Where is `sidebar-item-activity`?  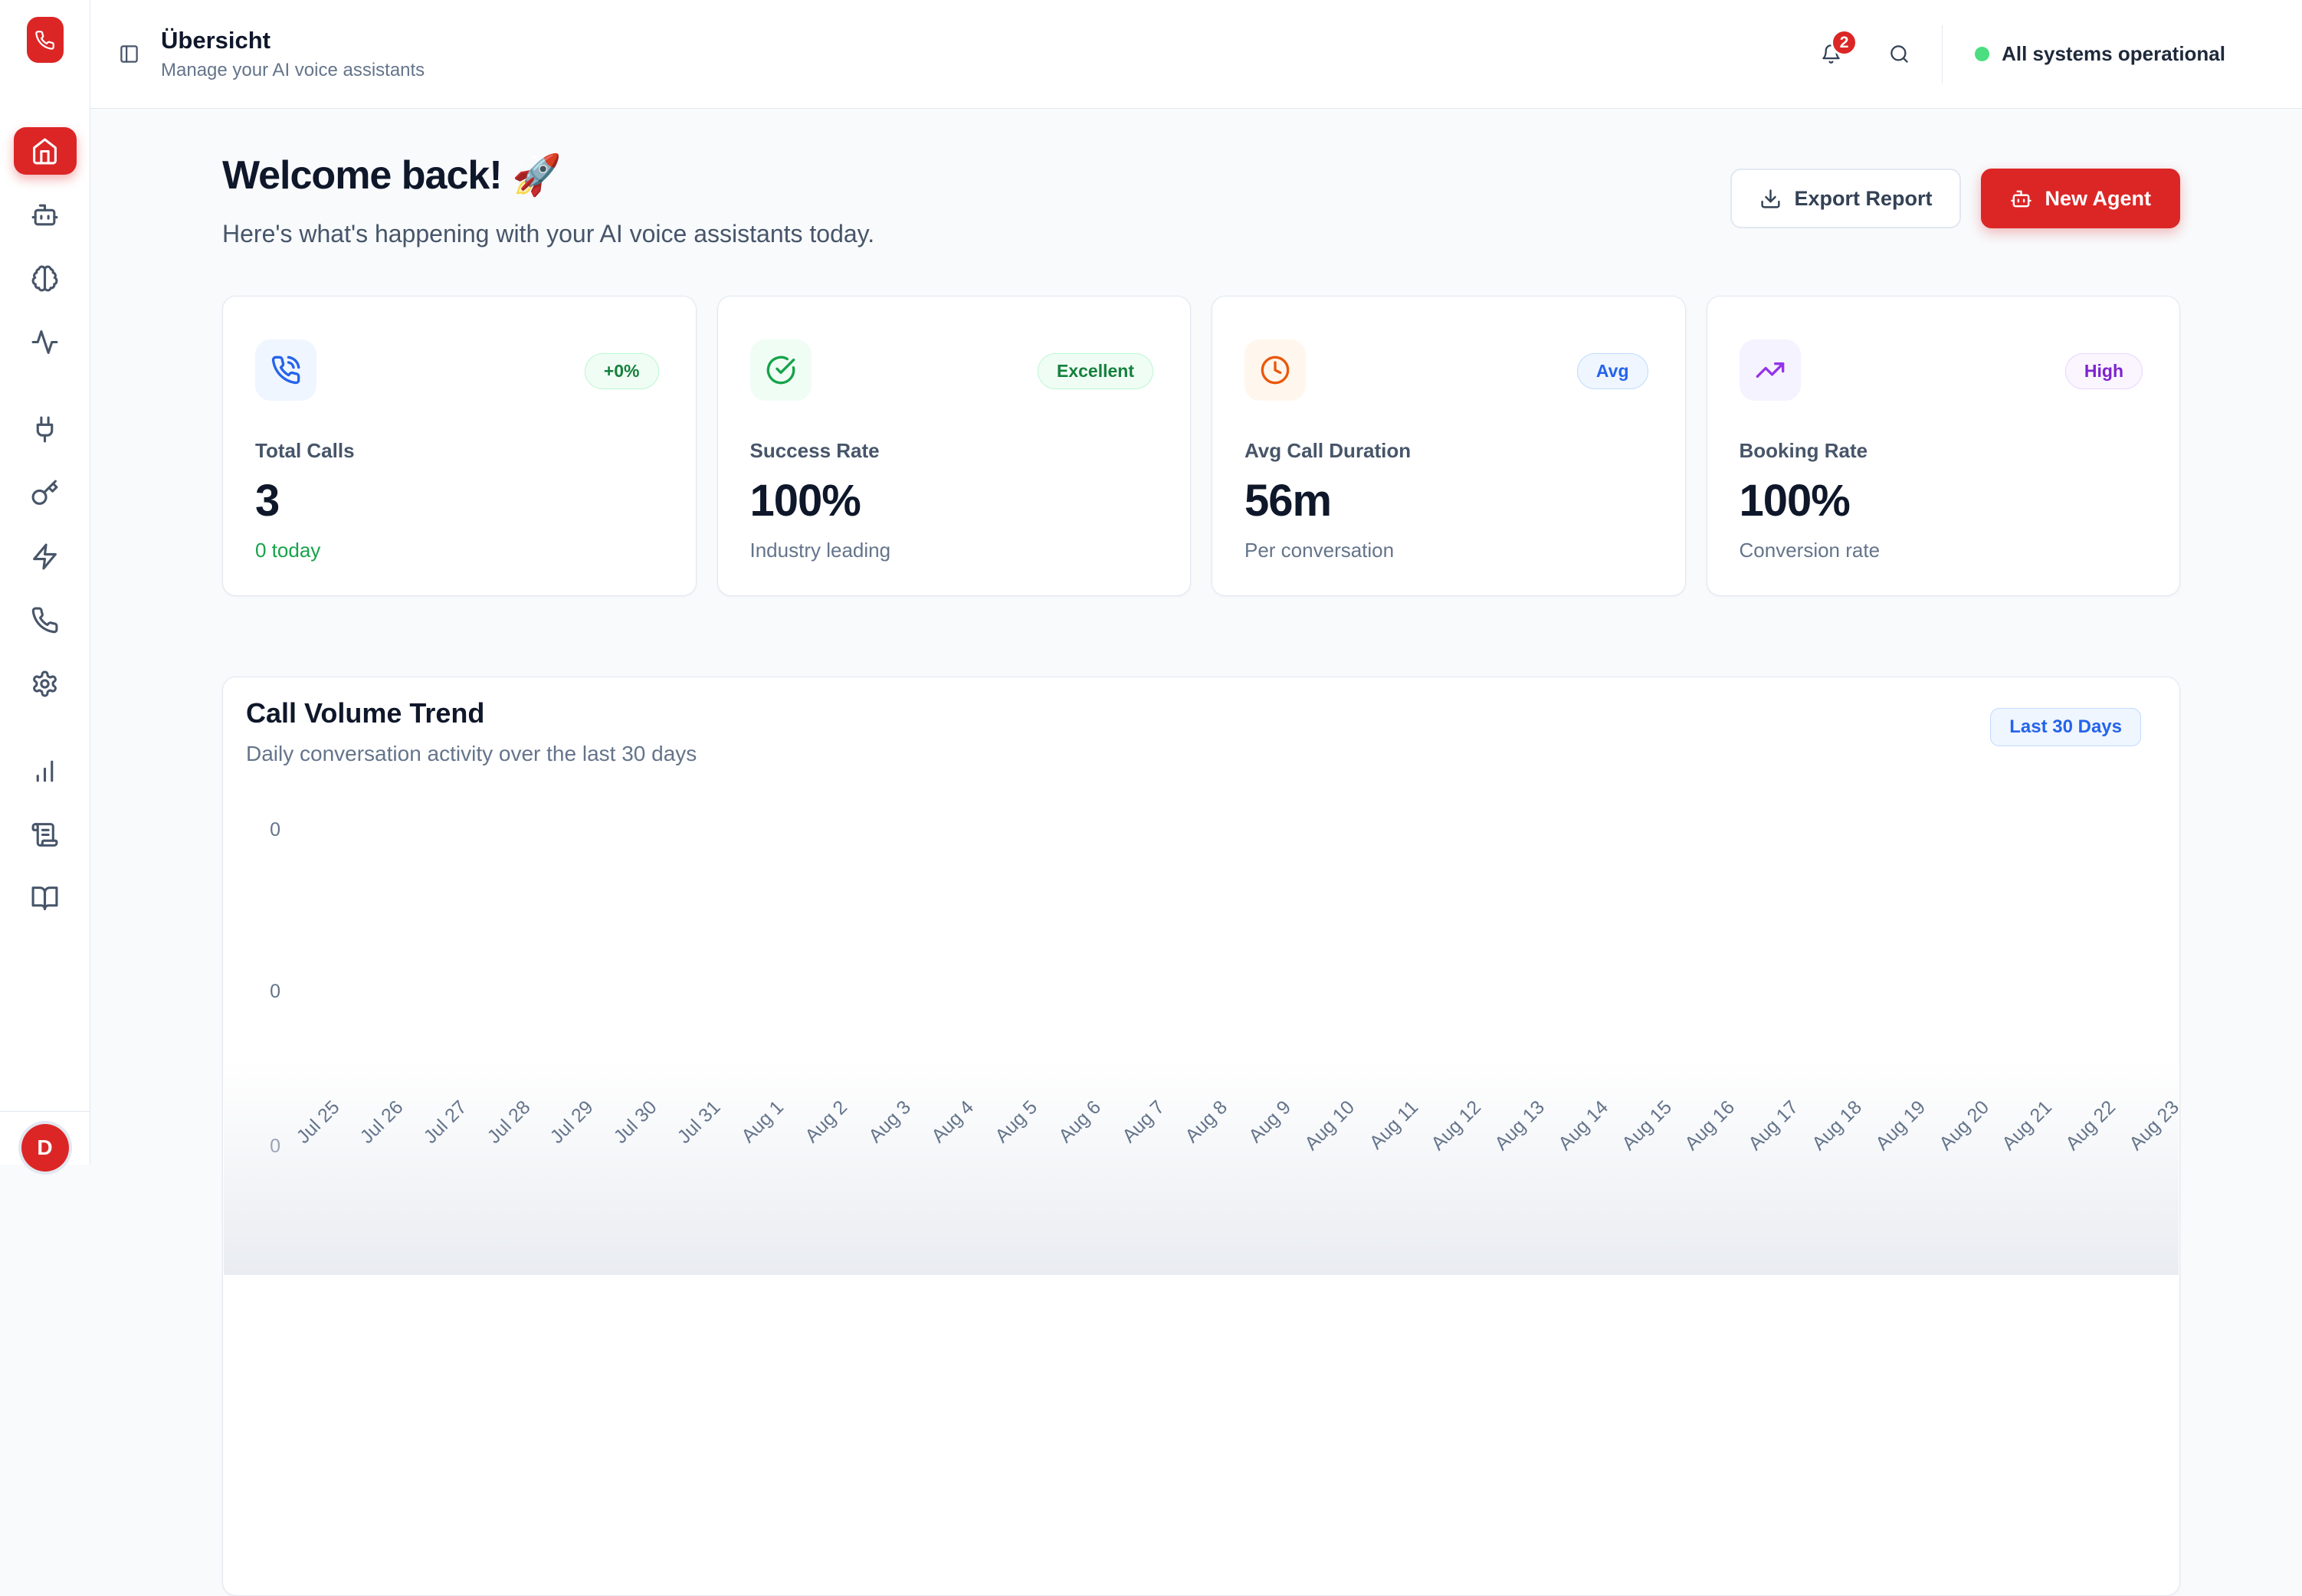 sidebar-item-activity is located at coordinates (45, 342).